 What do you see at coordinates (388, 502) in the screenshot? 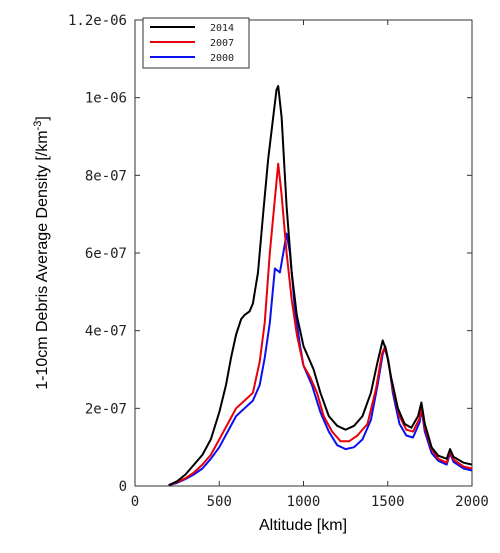
I see `x-tick-label: 1500` at bounding box center [388, 502].